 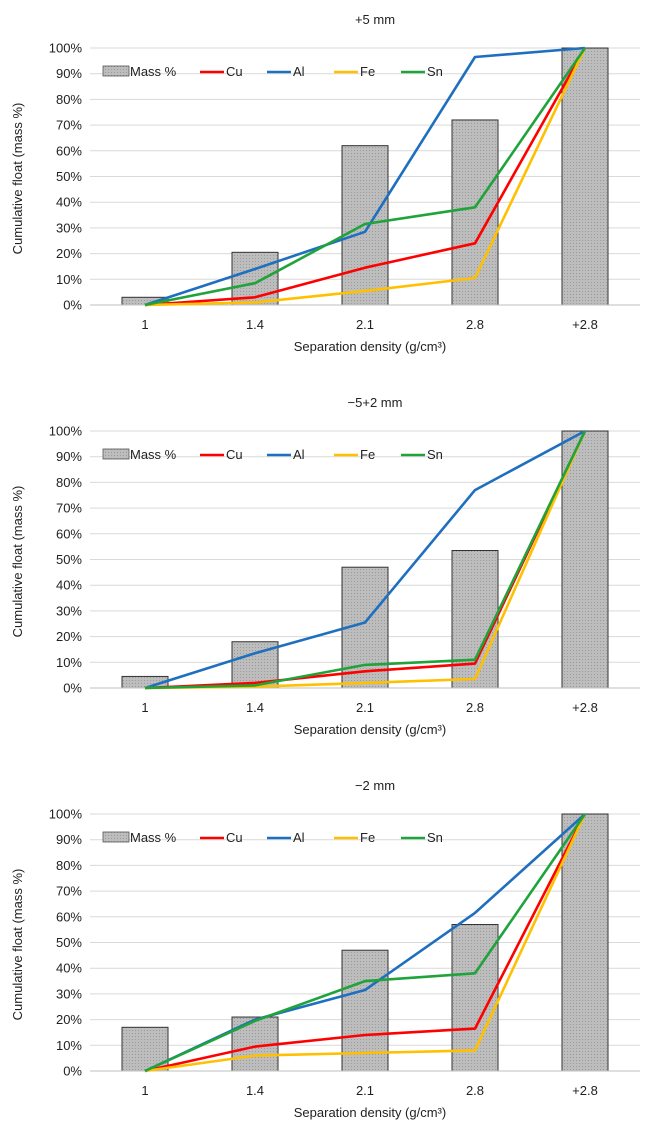 What do you see at coordinates (375, 402) in the screenshot?
I see `chart-title: −5+2 mm` at bounding box center [375, 402].